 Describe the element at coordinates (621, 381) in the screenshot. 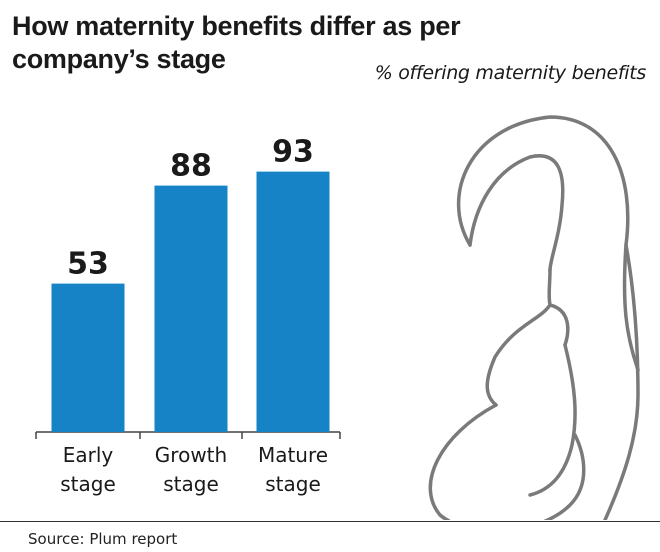

I see `back-outline` at that location.